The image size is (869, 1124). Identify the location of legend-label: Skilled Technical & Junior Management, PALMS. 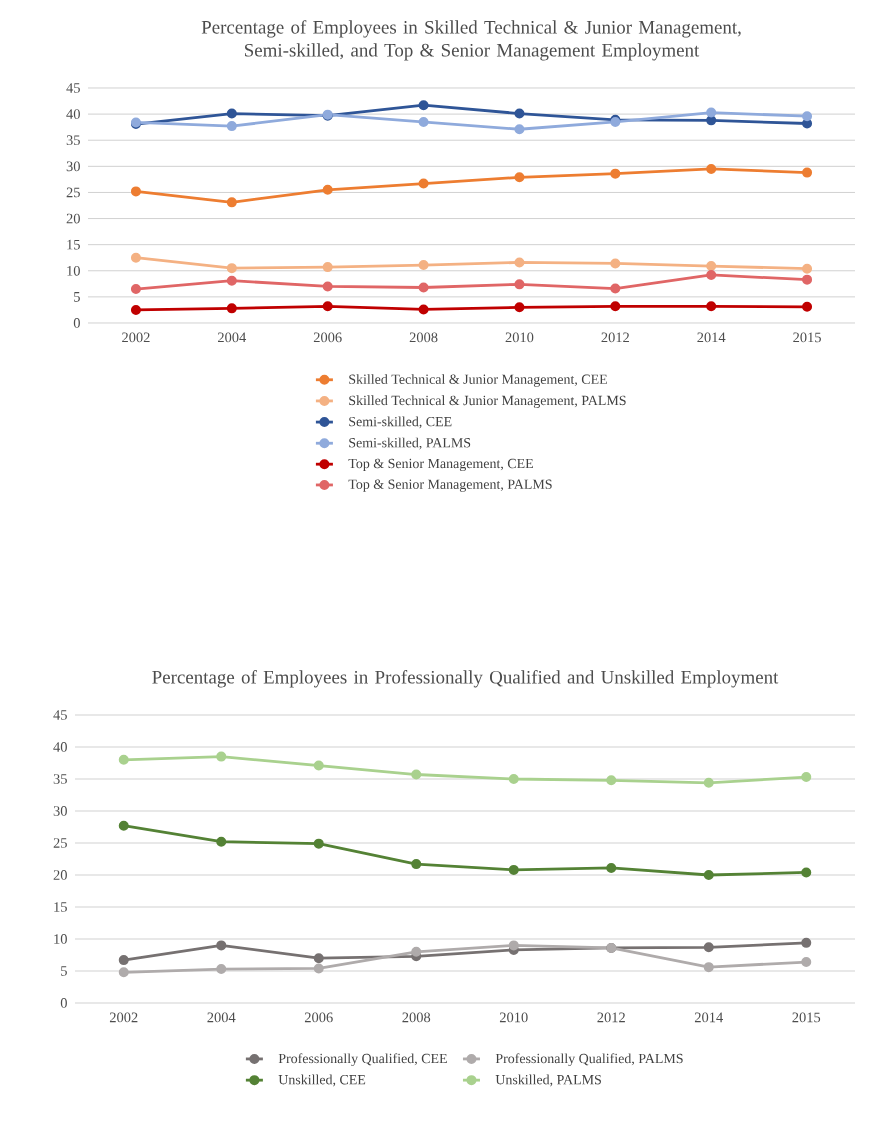
(487, 402).